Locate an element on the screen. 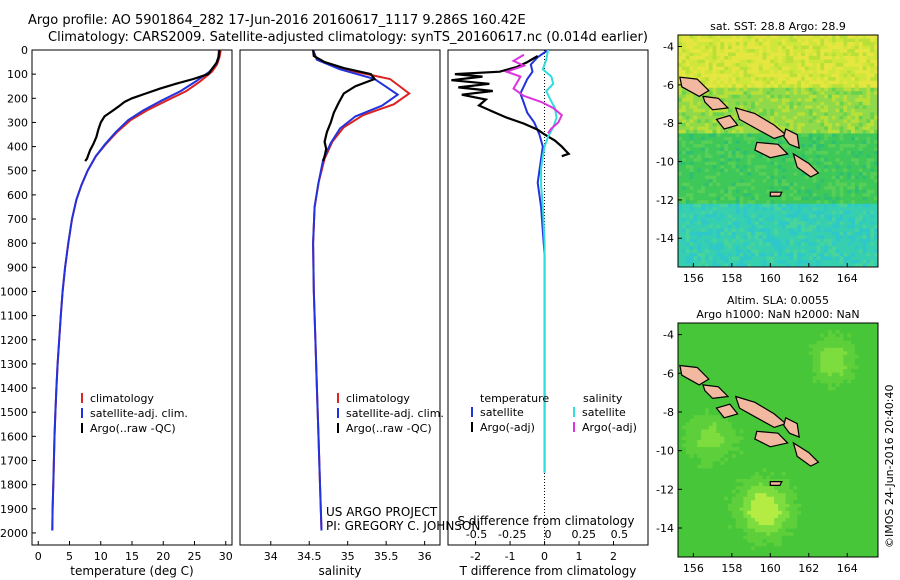  y-tick-label: -4 is located at coordinates (668, 47).